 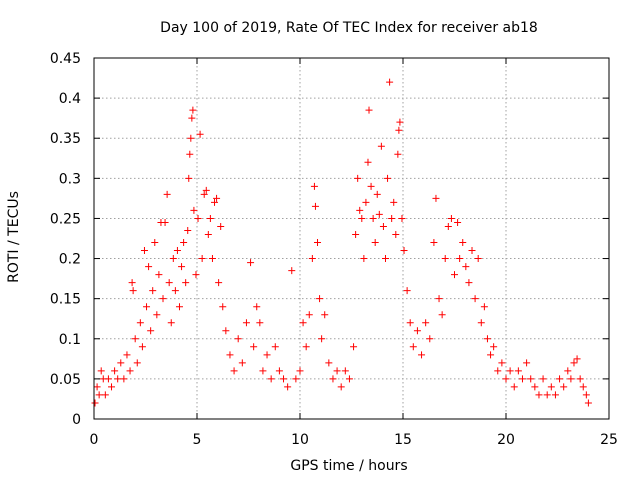 I want to click on y-tick-label: 0.2, so click(x=70, y=260).